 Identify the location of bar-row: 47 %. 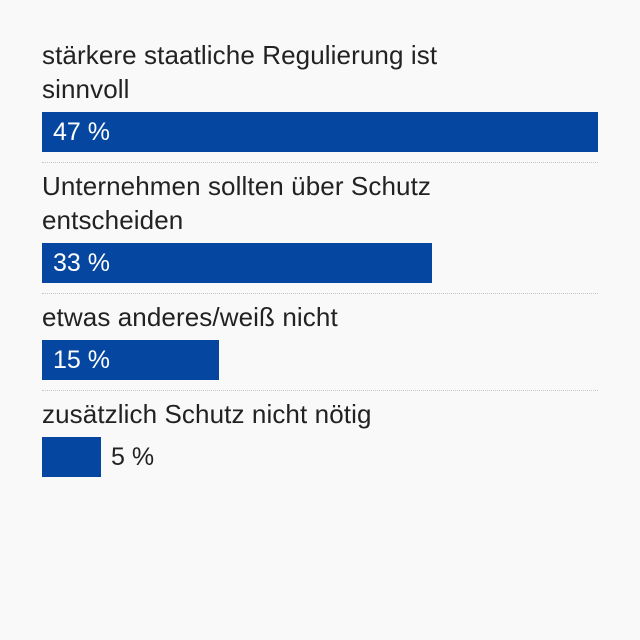
(320, 132).